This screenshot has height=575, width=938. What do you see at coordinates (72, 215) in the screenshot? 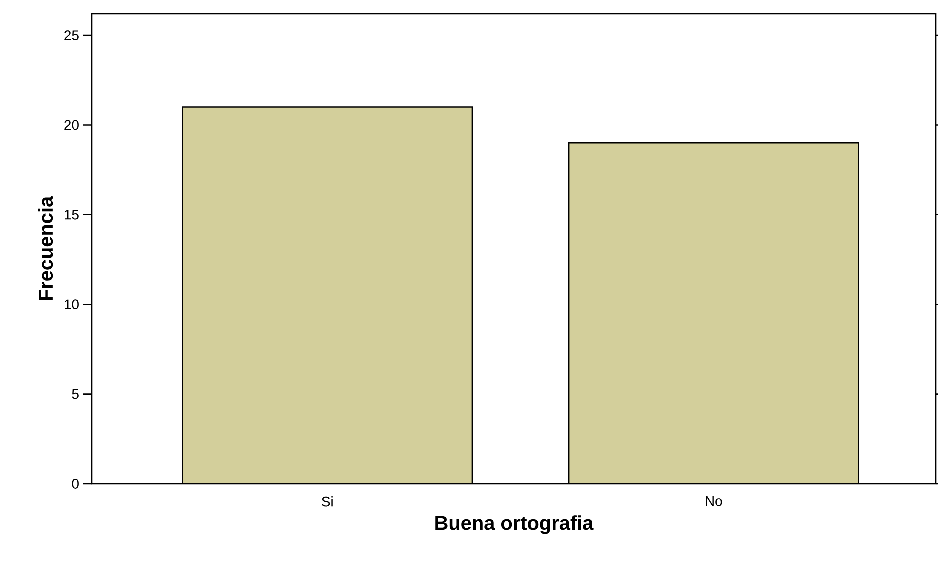
I see `y-tick-label: 15` at bounding box center [72, 215].